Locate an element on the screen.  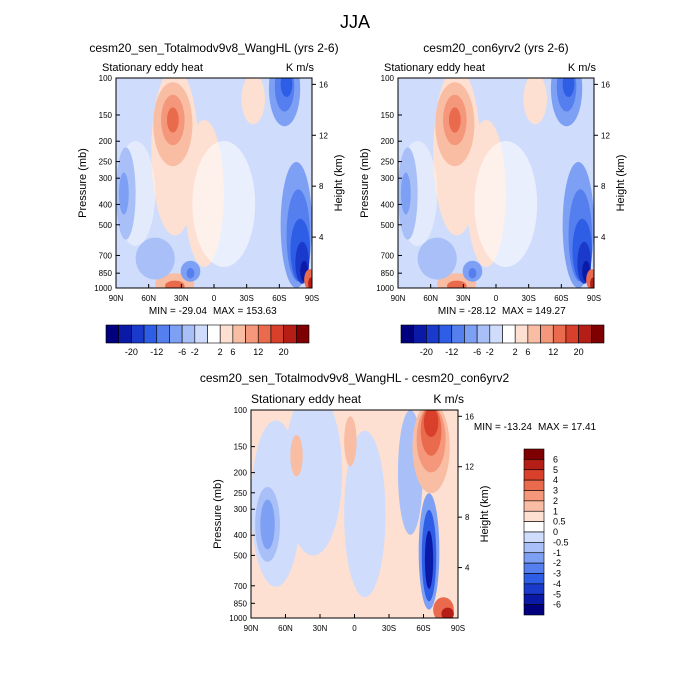
field is located at coordinates (354, 514).